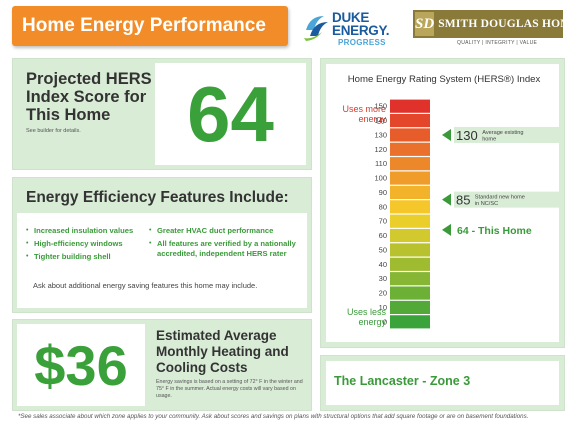 The height and width of the screenshot is (432, 576). Describe the element at coordinates (380, 178) in the screenshot. I see `scale-tick-label: 100` at that location.